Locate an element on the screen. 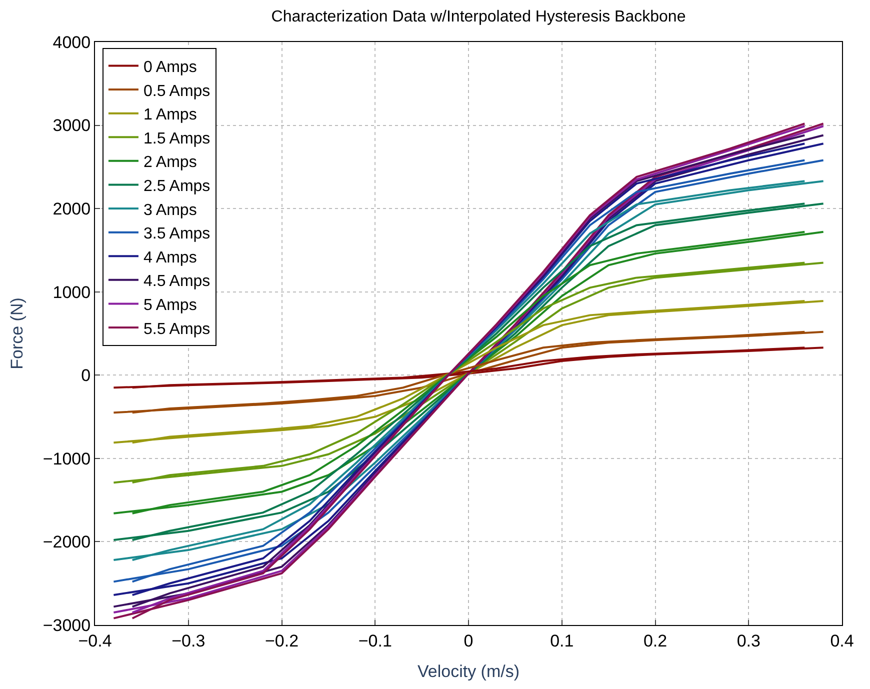 This screenshot has height=689, width=870. legend-label: 4.5 Amps is located at coordinates (176, 281).